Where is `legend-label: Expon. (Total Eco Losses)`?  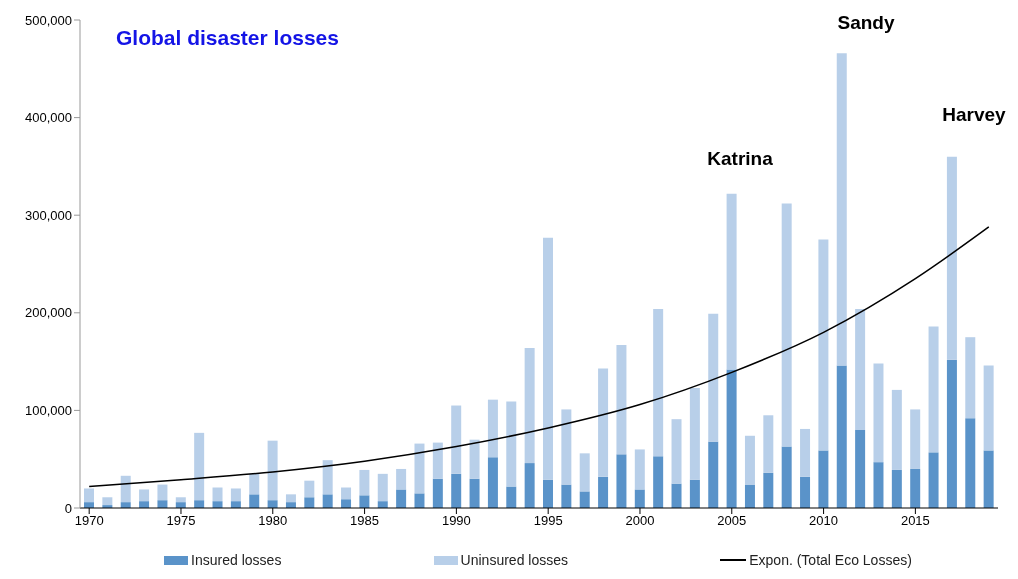 legend-label: Expon. (Total Eco Losses) is located at coordinates (830, 560).